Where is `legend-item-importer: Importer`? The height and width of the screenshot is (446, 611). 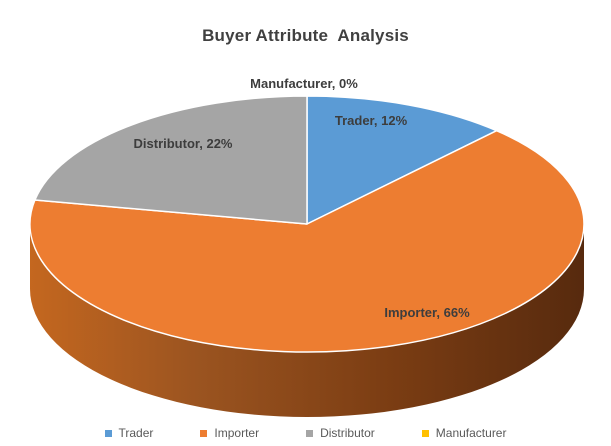 legend-item-importer: Importer is located at coordinates (229, 433).